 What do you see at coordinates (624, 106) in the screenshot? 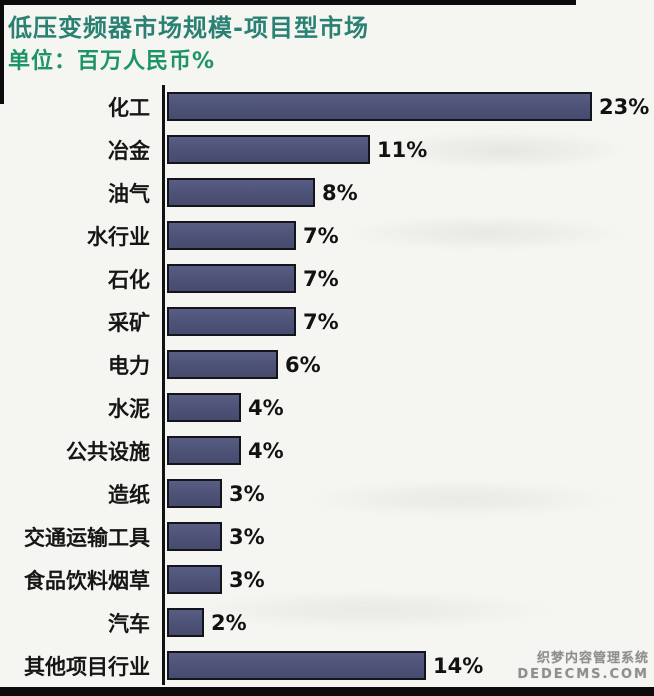
I see `value-label: 23%` at bounding box center [624, 106].